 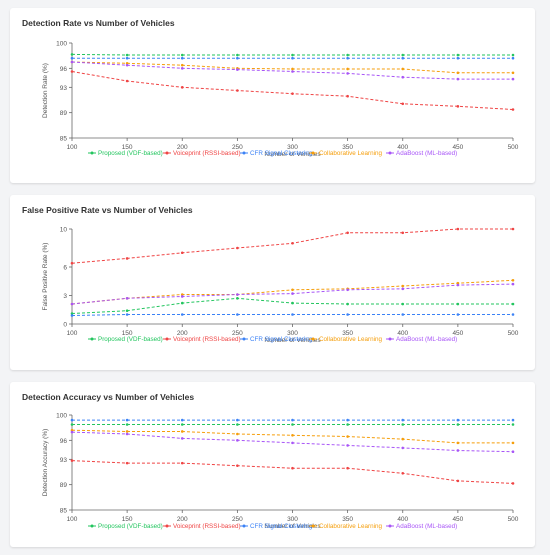 I want to click on y-tick-label: 3, so click(x=65, y=296).